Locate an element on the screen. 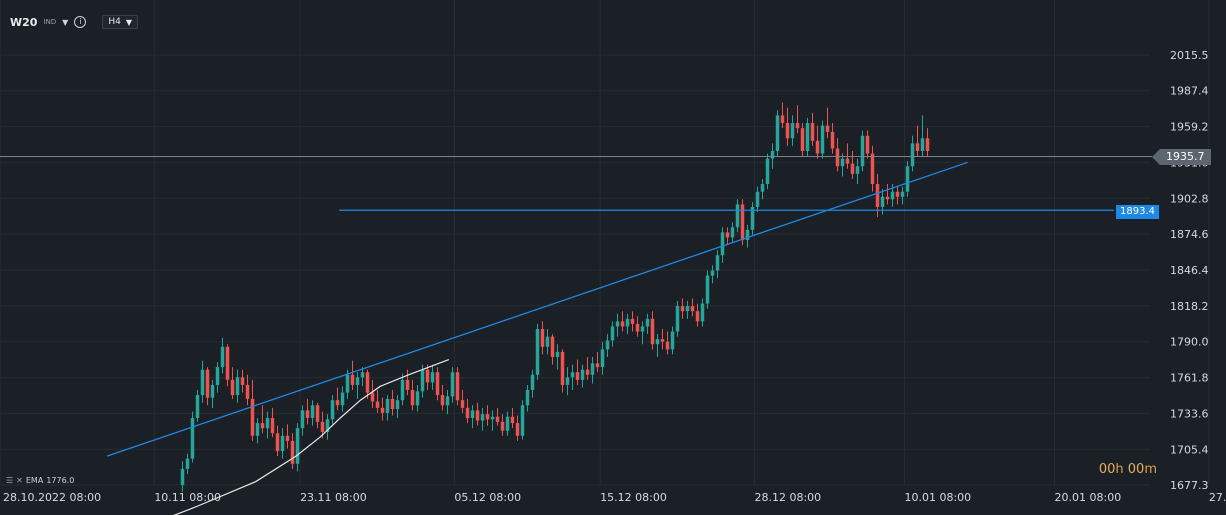  x-tick-label: 10.11 08:00 is located at coordinates (187, 497).